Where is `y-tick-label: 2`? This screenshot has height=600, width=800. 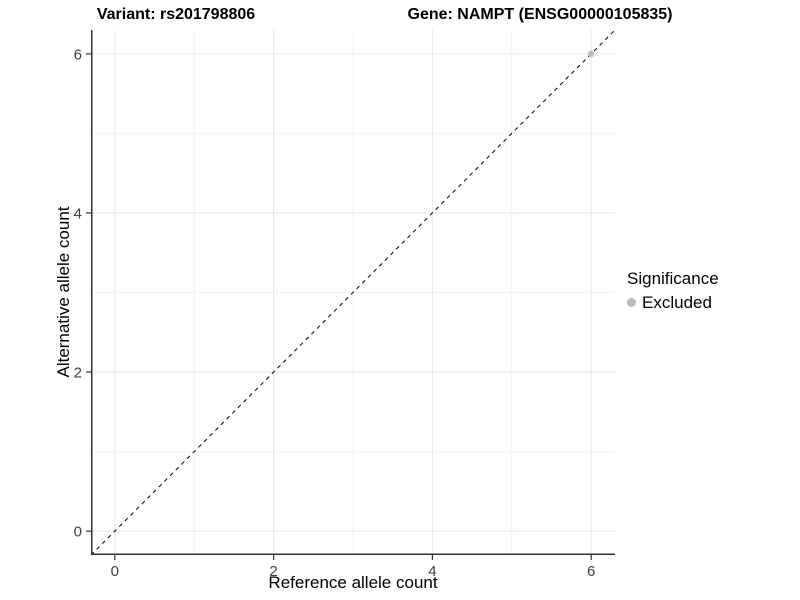 y-tick-label: 2 is located at coordinates (78, 373).